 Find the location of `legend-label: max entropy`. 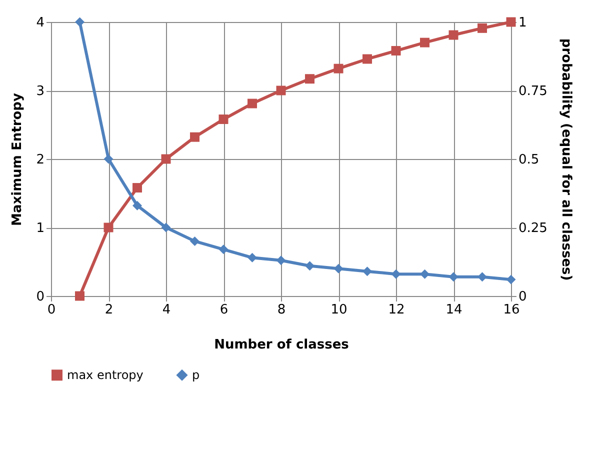

legend-label: max entropy is located at coordinates (105, 375).